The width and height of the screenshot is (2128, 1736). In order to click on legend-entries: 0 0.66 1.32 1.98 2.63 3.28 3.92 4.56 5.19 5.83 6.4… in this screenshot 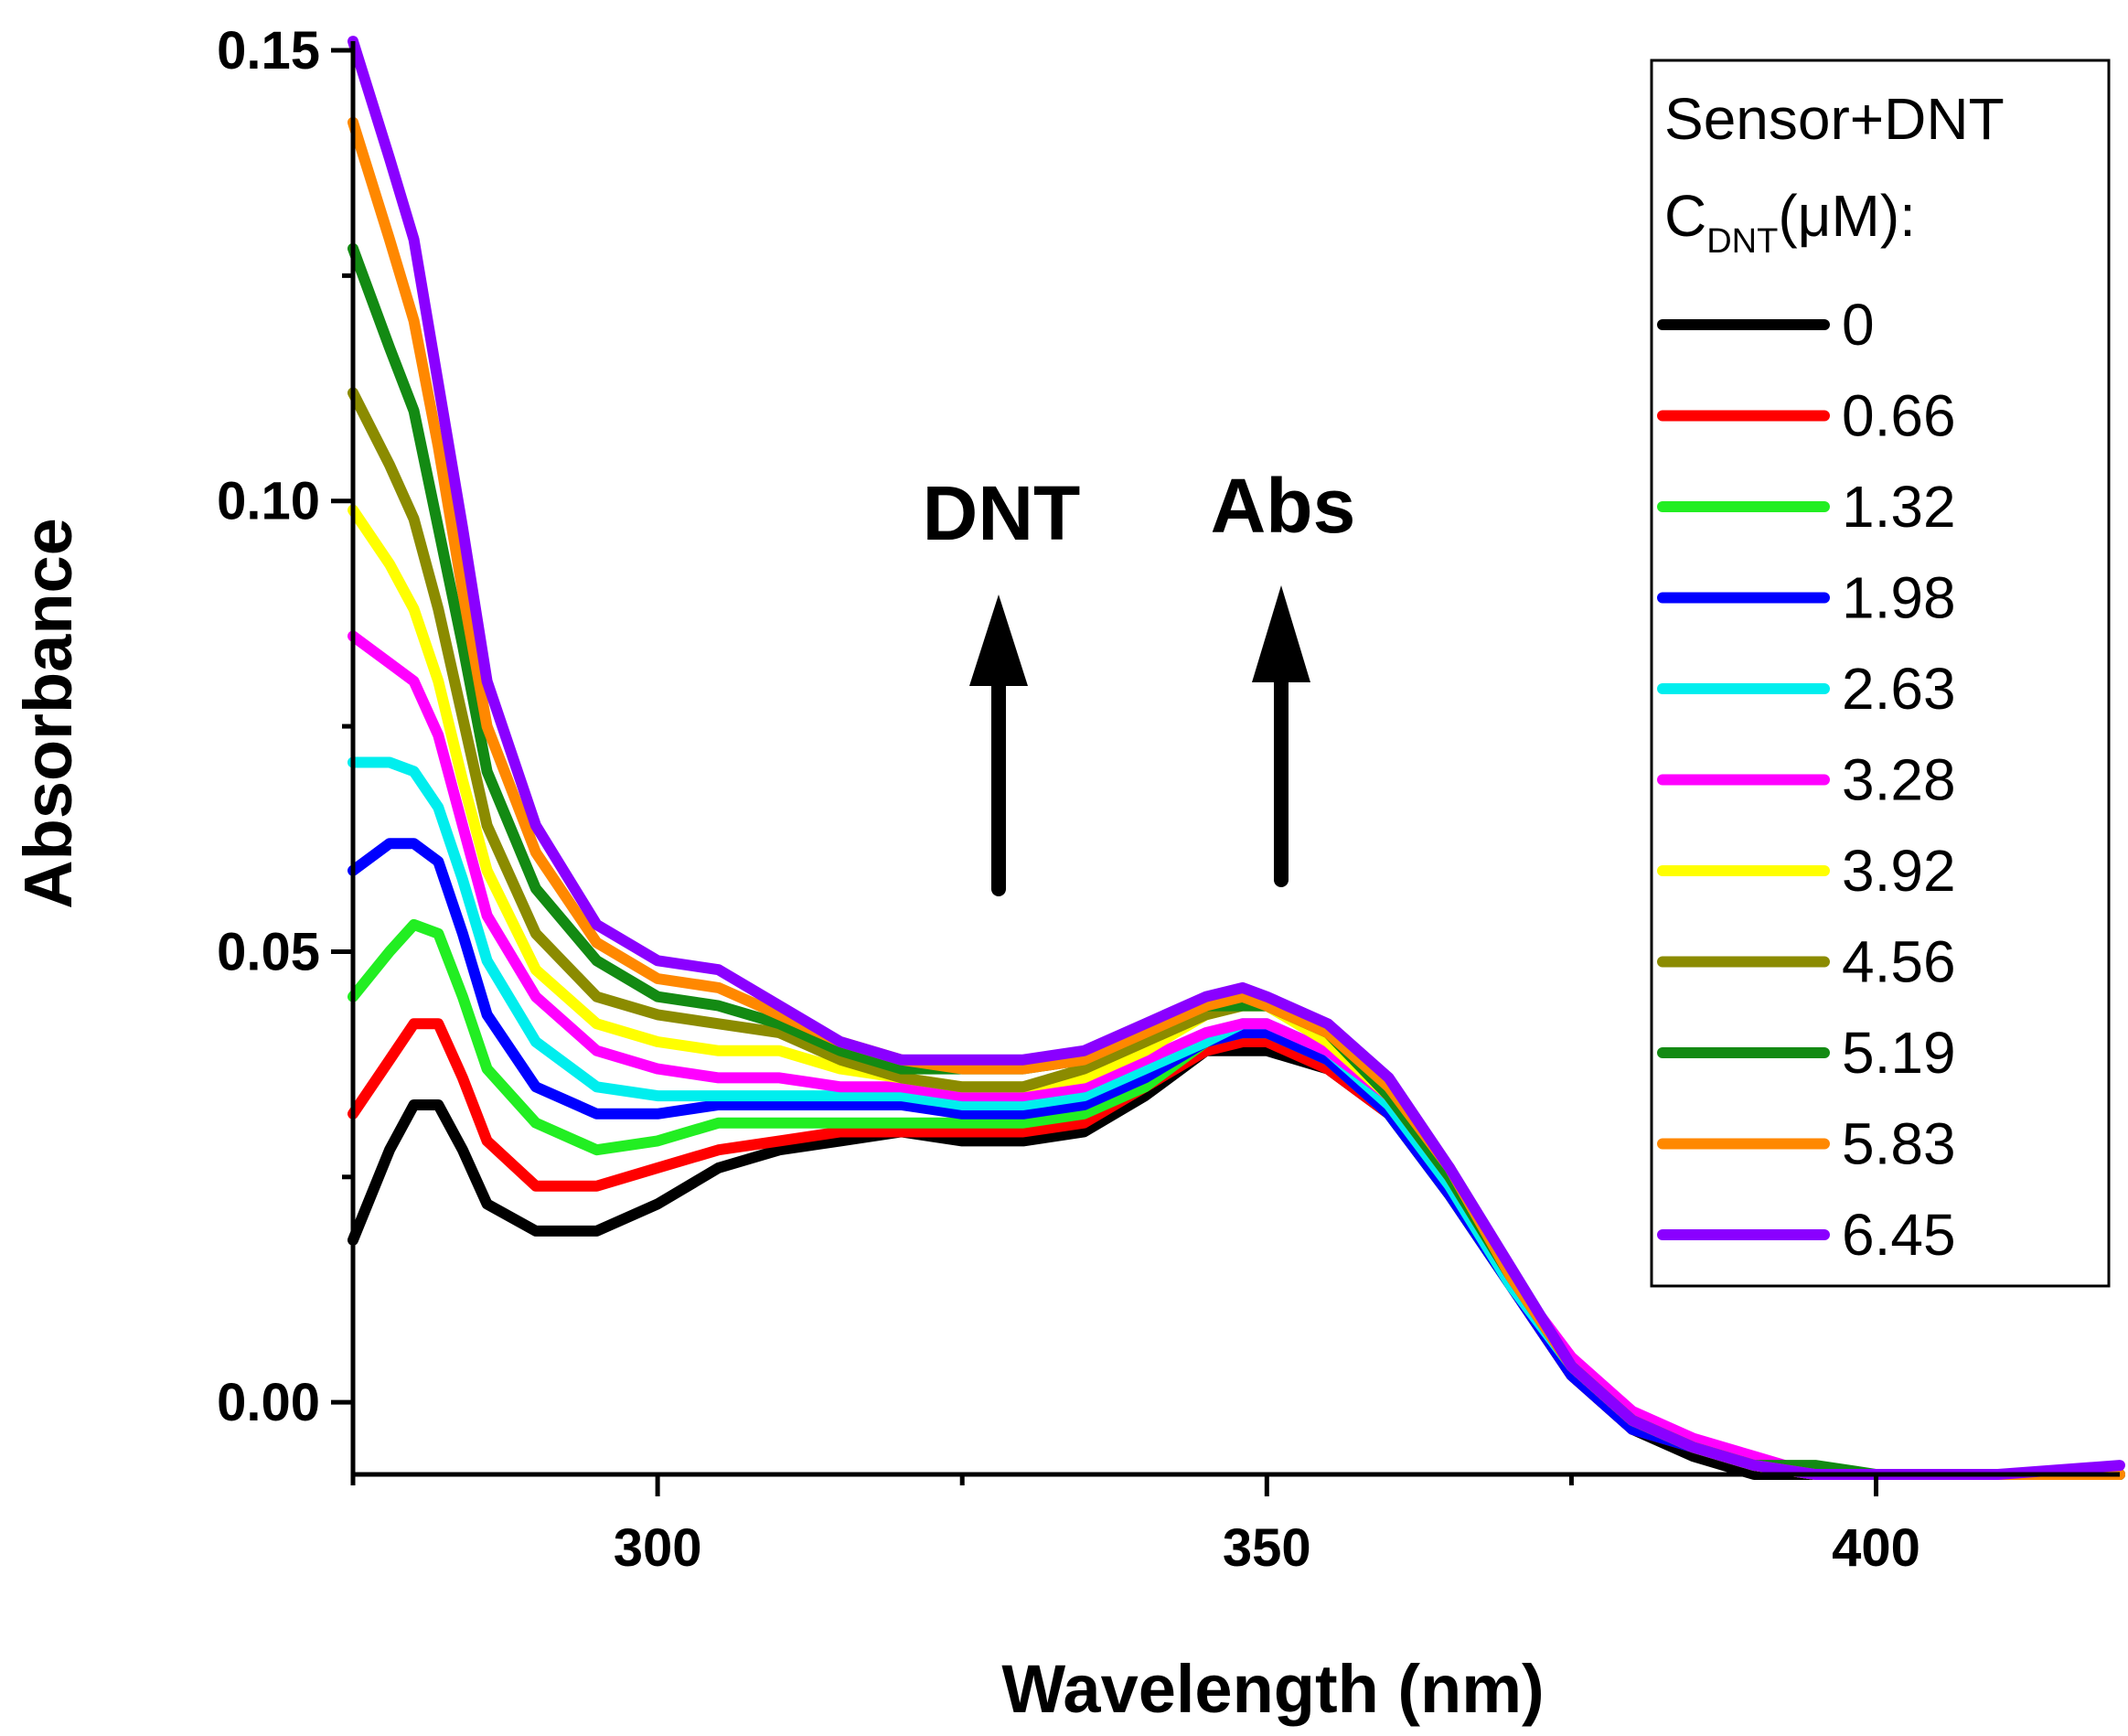, I will do `click(1807, 780)`.